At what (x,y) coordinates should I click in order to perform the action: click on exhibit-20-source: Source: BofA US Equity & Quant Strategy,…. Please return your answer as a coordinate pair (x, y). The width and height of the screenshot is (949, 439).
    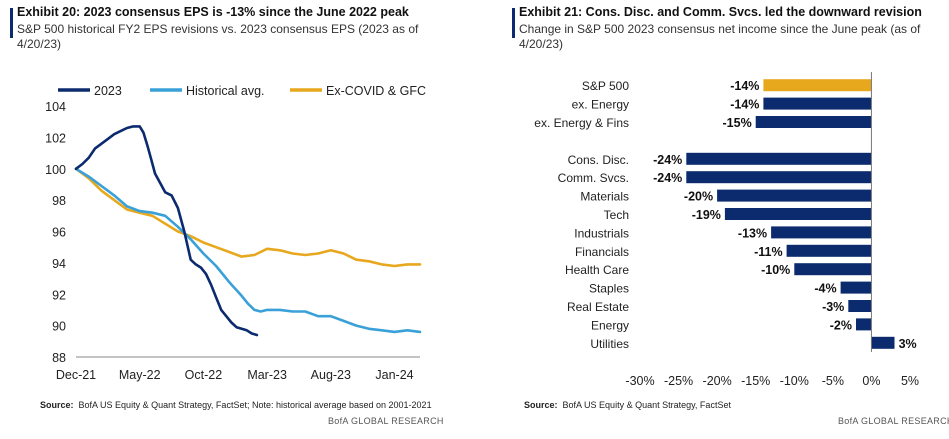
    Looking at the image, I should click on (236, 405).